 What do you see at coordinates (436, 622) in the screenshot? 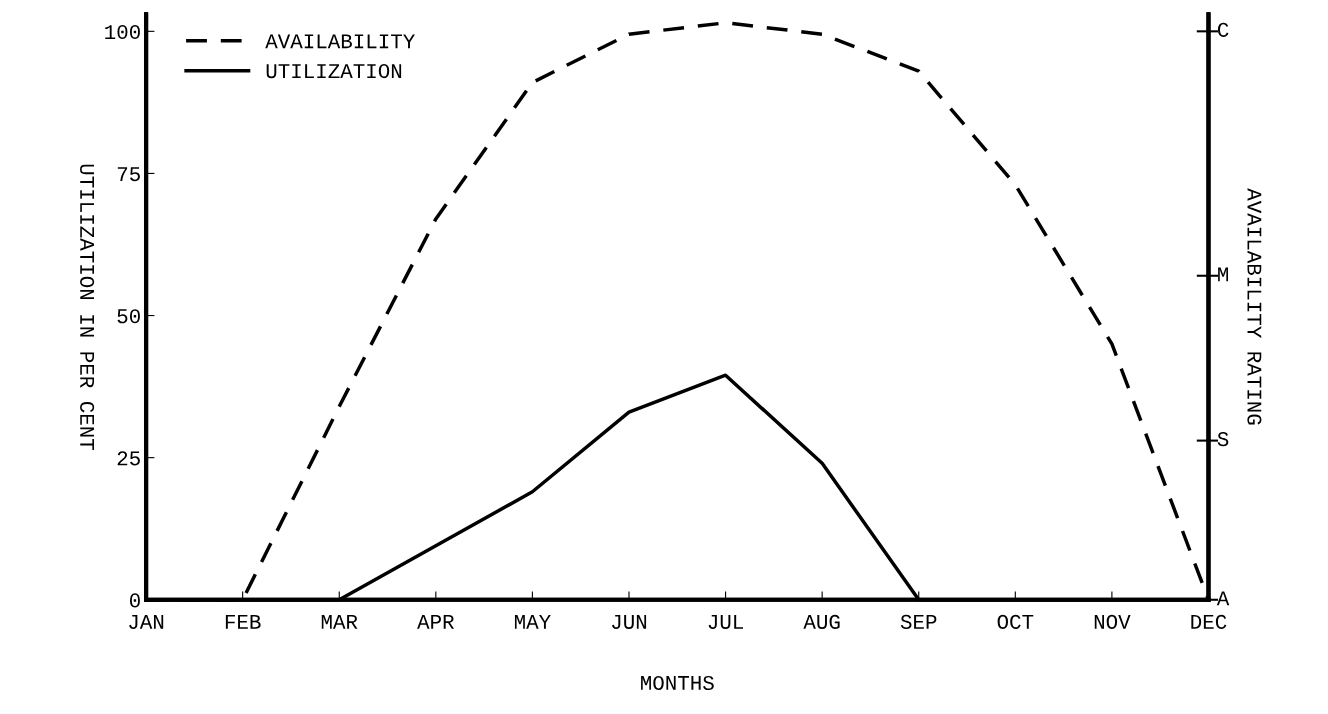
I see `x-tick-label: APR` at bounding box center [436, 622].